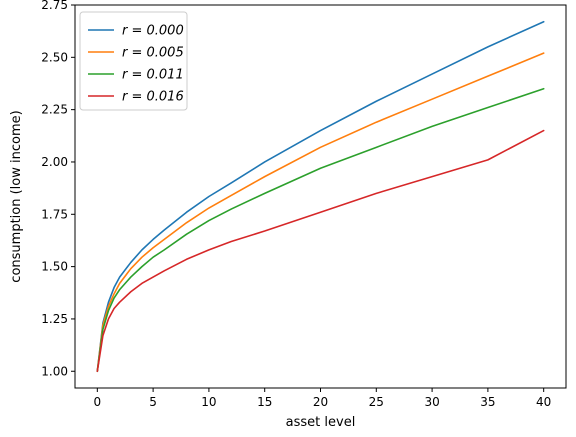  What do you see at coordinates (208, 402) in the screenshot?
I see `x-tick-label: 10` at bounding box center [208, 402].